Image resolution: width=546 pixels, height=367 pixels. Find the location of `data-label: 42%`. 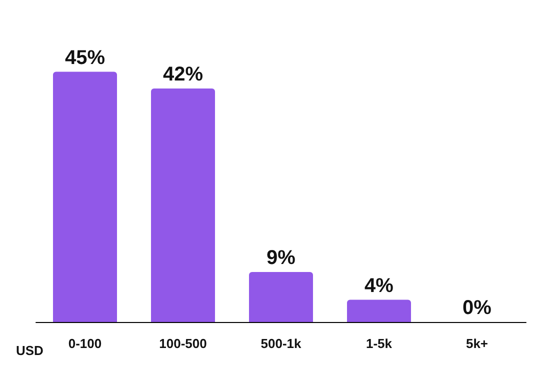

data-label: 42% is located at coordinates (183, 74).